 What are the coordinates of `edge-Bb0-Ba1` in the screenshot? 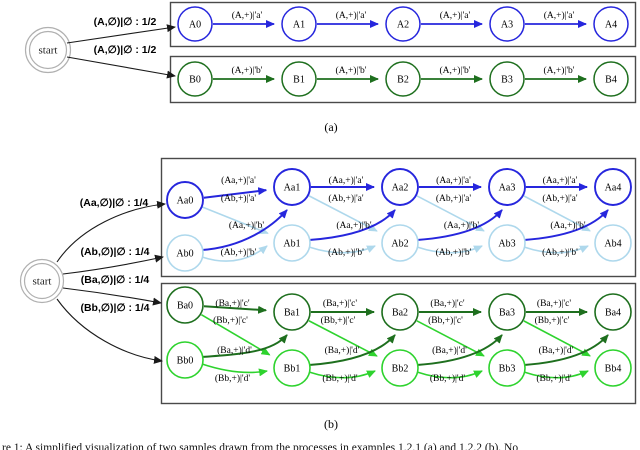 It's located at (244, 346).